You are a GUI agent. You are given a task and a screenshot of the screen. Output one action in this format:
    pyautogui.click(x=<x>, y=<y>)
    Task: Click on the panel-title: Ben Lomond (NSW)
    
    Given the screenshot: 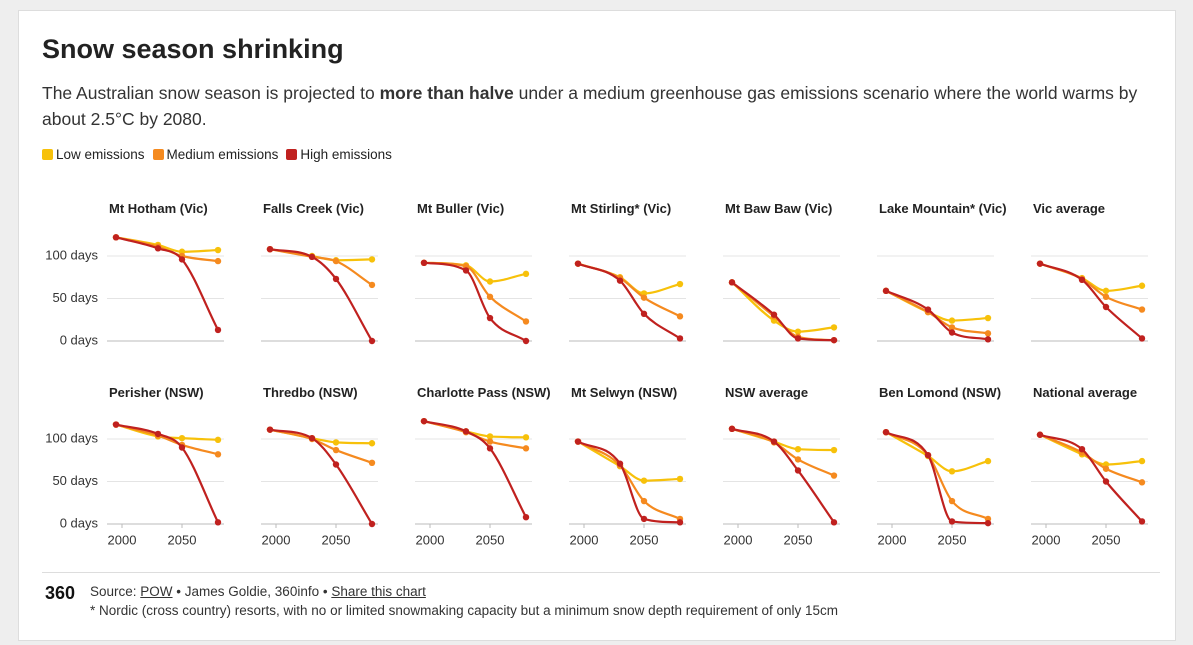 What is the action you would take?
    pyautogui.click(x=940, y=392)
    